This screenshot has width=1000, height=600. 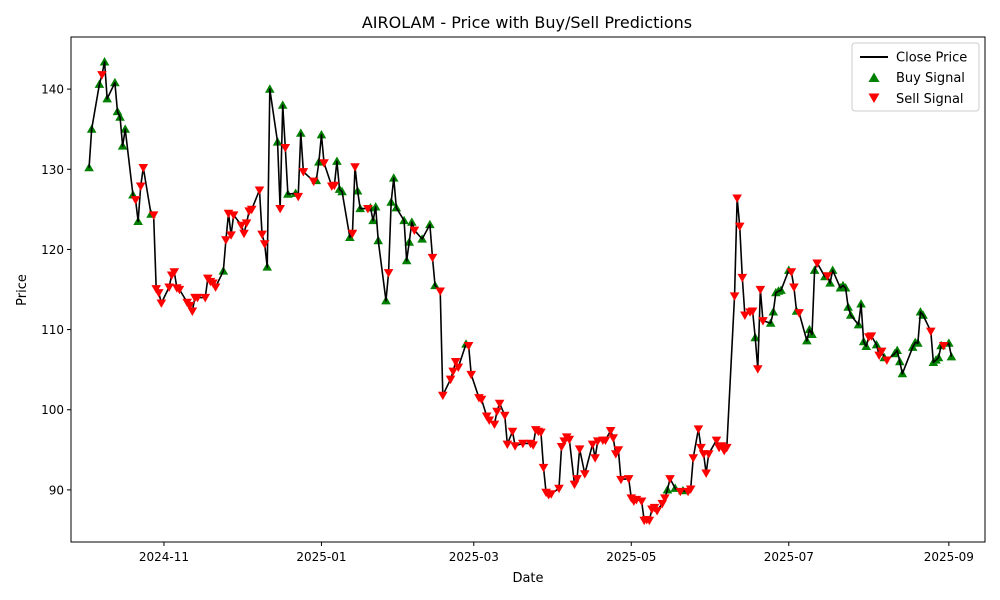 I want to click on x-tick-label: 2024-11, so click(x=164, y=557).